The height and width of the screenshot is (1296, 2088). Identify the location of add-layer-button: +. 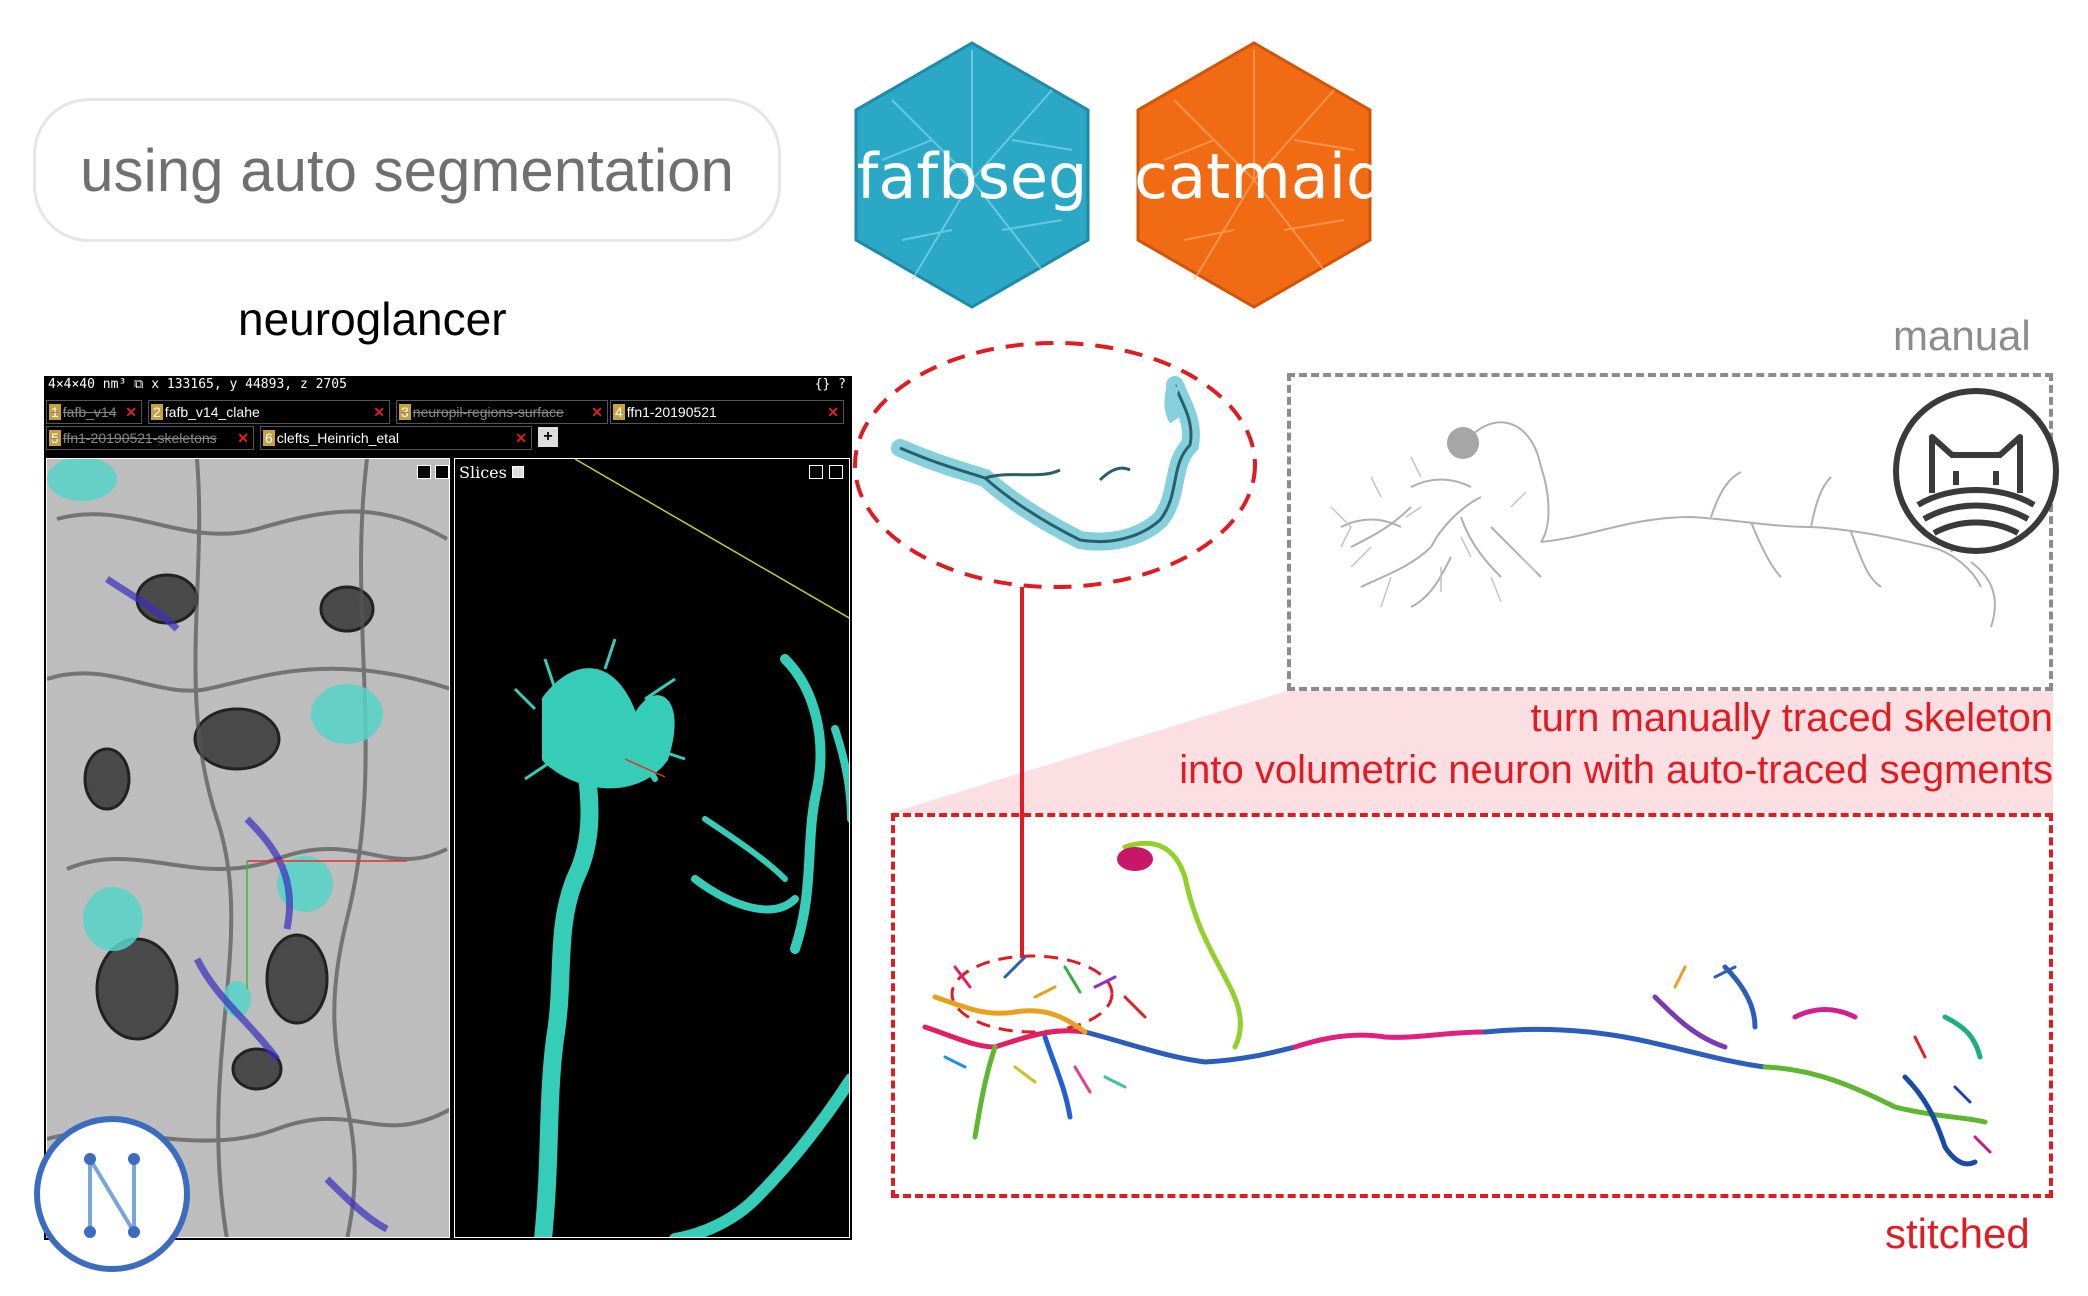
(548, 437).